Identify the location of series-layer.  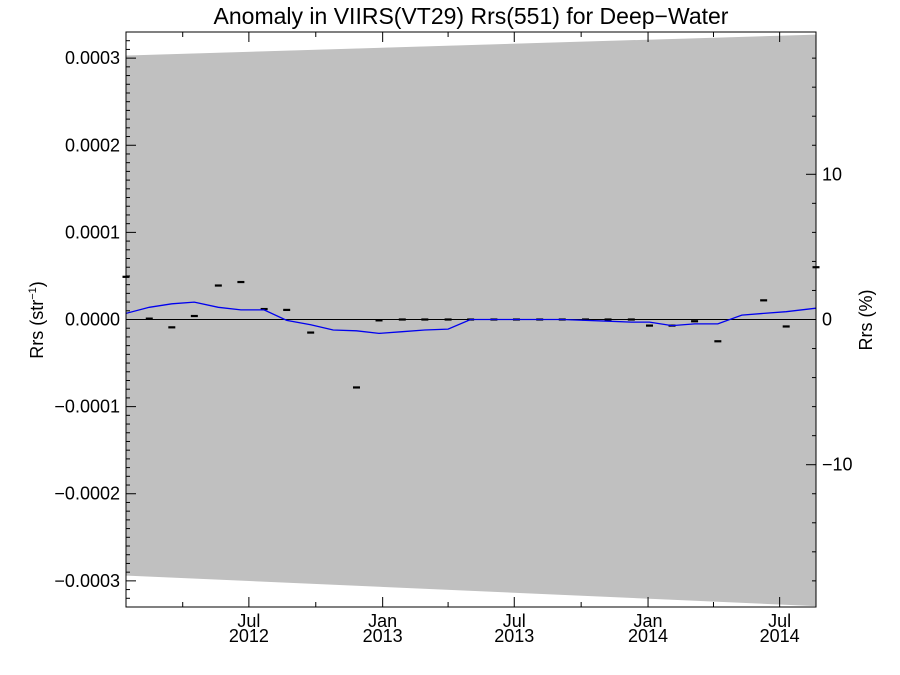
(471, 327).